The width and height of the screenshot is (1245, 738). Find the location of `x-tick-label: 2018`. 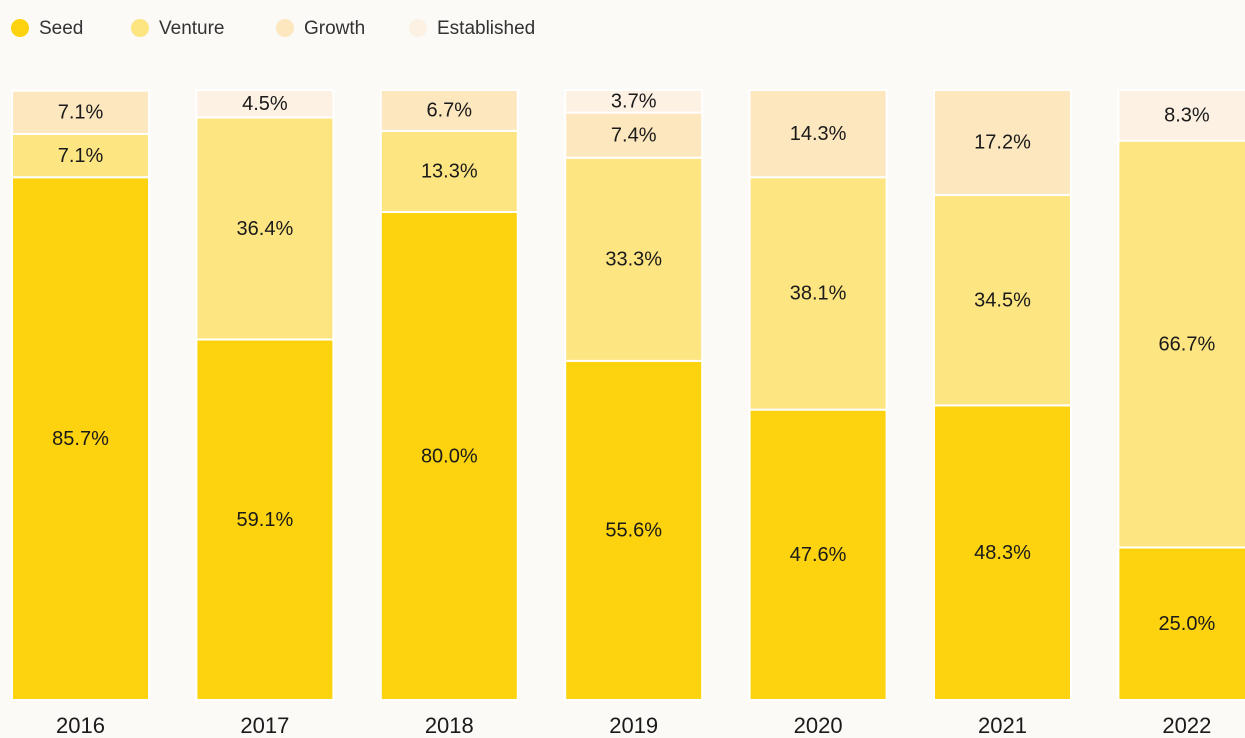

x-tick-label: 2018 is located at coordinates (449, 725).